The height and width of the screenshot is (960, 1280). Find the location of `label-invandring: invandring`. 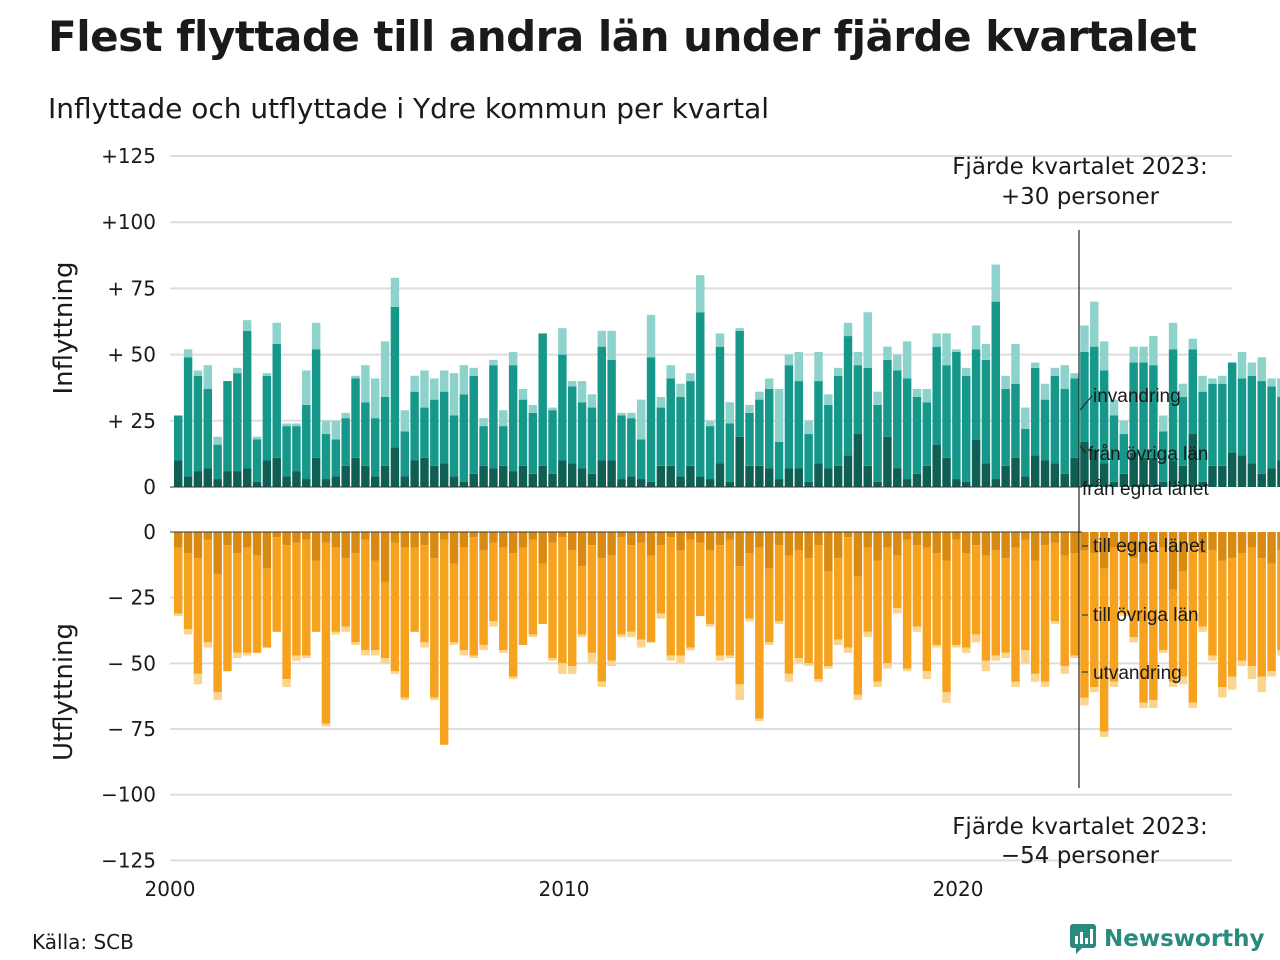

label-invandring: invandring is located at coordinates (1137, 396).